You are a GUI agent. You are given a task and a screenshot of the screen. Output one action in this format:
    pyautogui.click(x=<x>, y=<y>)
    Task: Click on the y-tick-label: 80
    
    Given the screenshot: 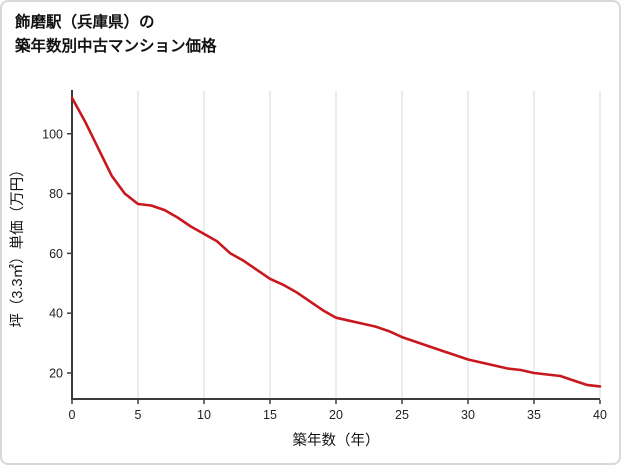 What is the action you would take?
    pyautogui.click(x=56, y=194)
    